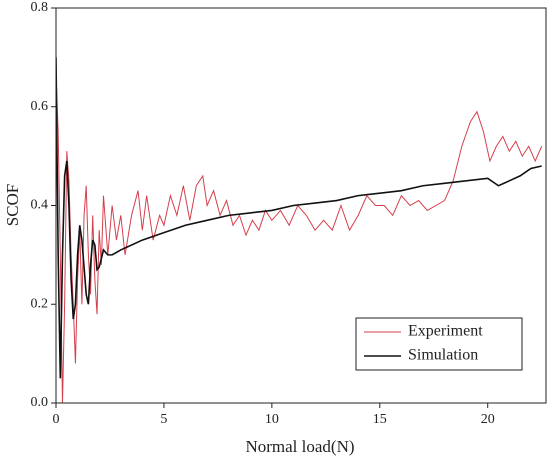  Describe the element at coordinates (445, 331) in the screenshot. I see `legend-label: Experiment` at that location.